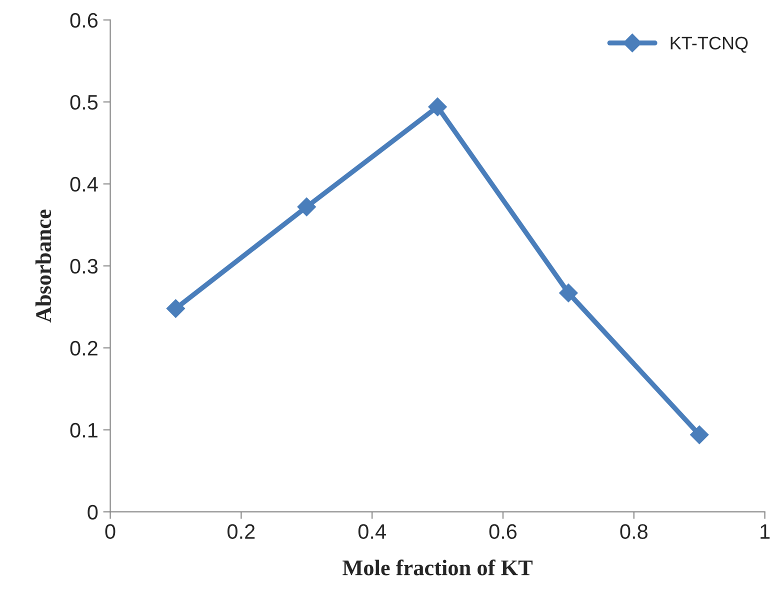 The width and height of the screenshot is (771, 605). Describe the element at coordinates (93, 512) in the screenshot. I see `y-tick-label: 0` at that location.